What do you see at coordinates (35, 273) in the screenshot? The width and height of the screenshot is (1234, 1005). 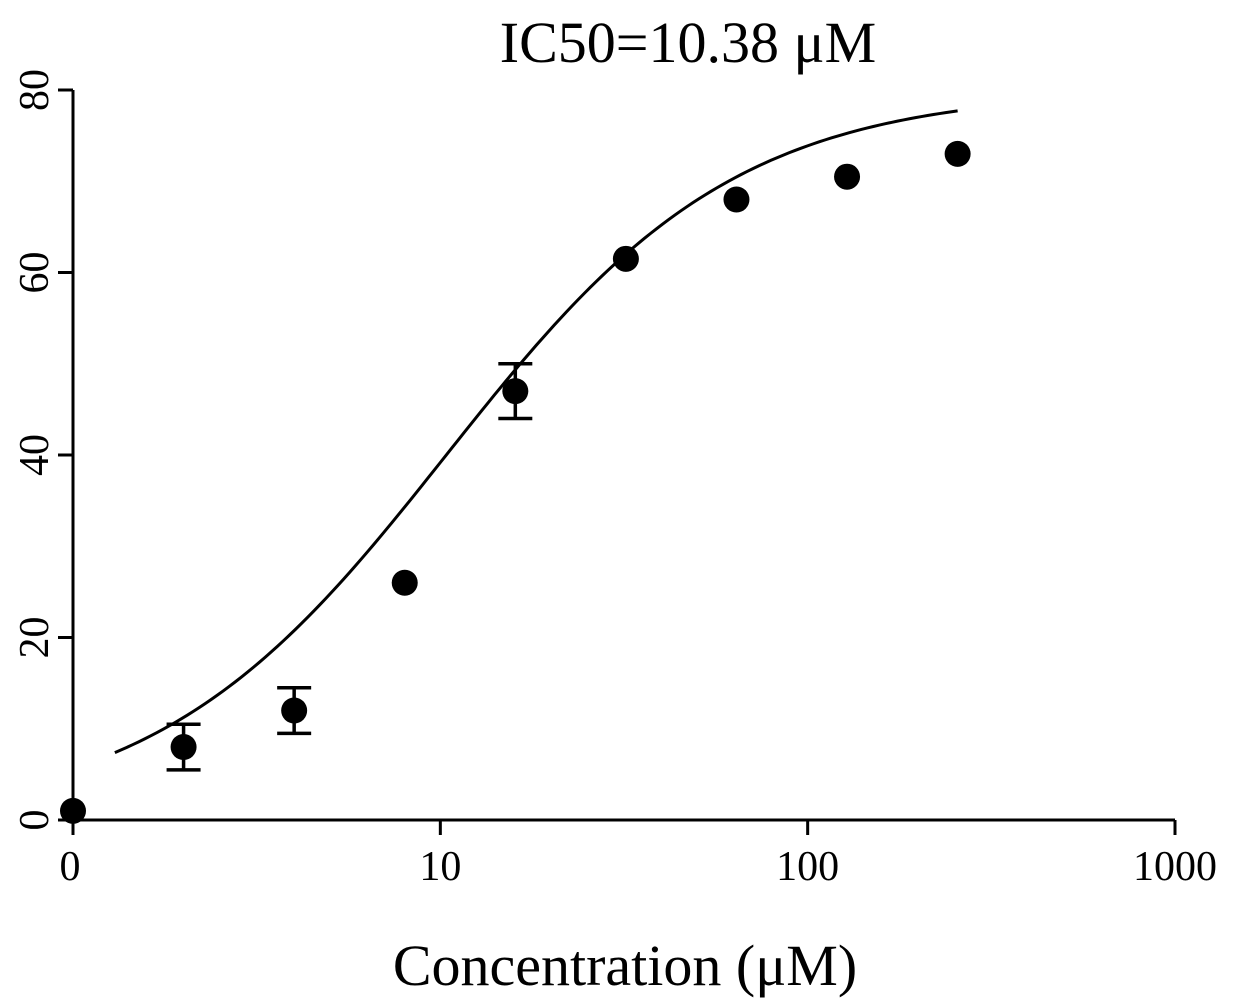 I see `y-tick-label: 60` at bounding box center [35, 273].